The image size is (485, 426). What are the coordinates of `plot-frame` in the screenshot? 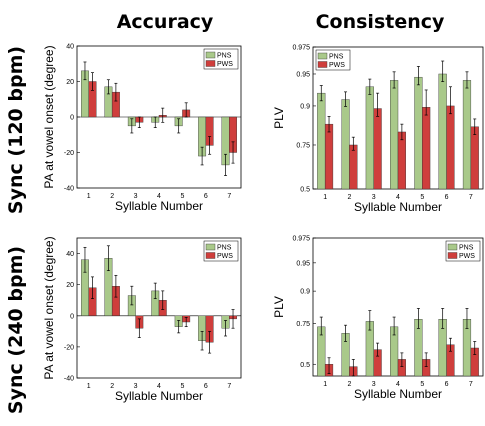 It's located at (159, 308).